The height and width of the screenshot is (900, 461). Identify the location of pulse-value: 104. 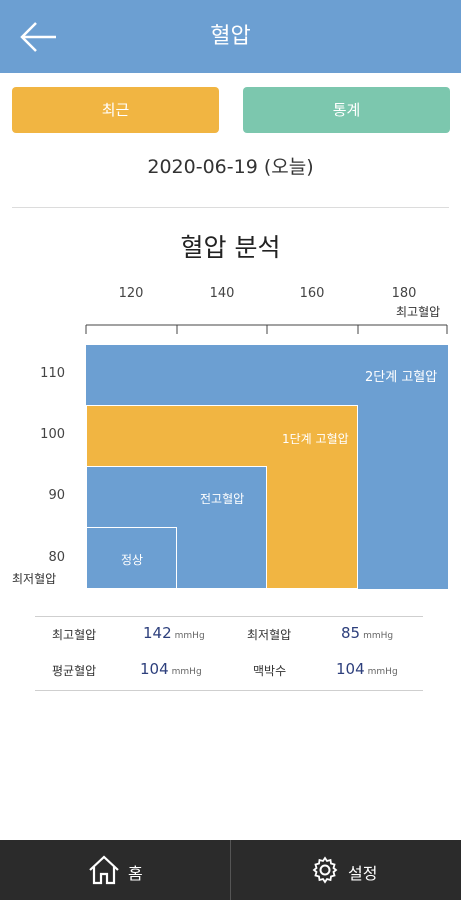
(350, 669).